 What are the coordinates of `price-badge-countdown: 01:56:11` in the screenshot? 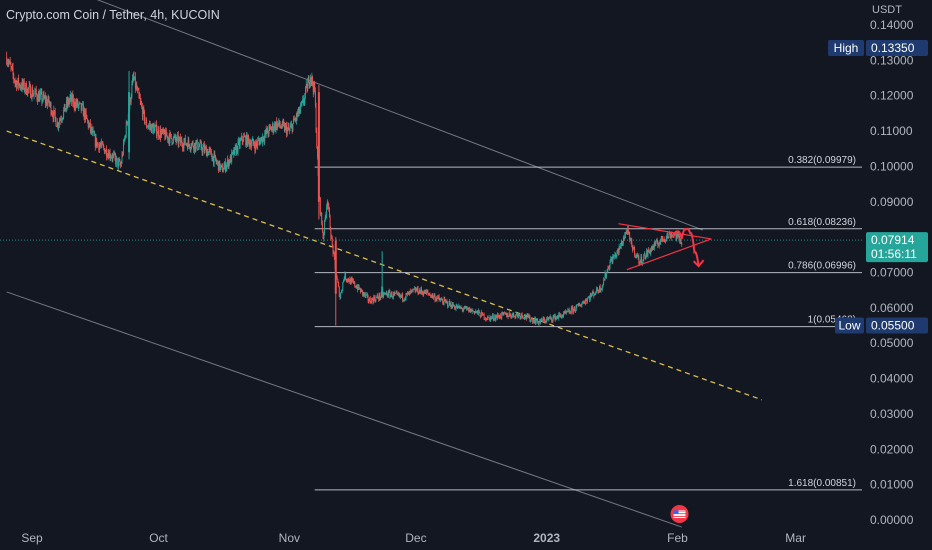 It's located at (894, 254).